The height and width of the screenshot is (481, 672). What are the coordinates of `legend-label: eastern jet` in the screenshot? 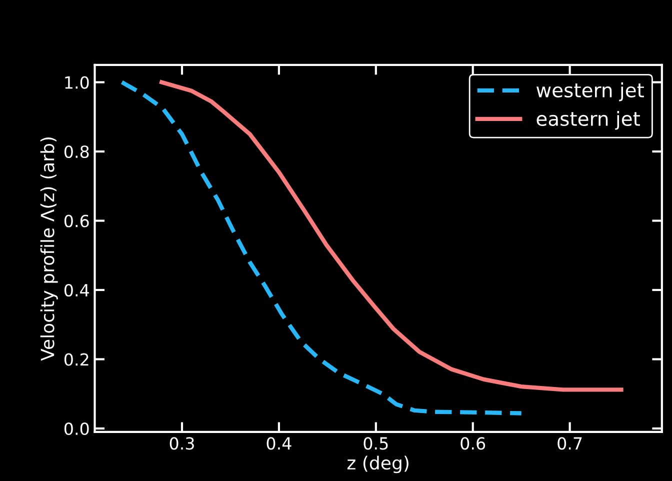 It's located at (588, 120).